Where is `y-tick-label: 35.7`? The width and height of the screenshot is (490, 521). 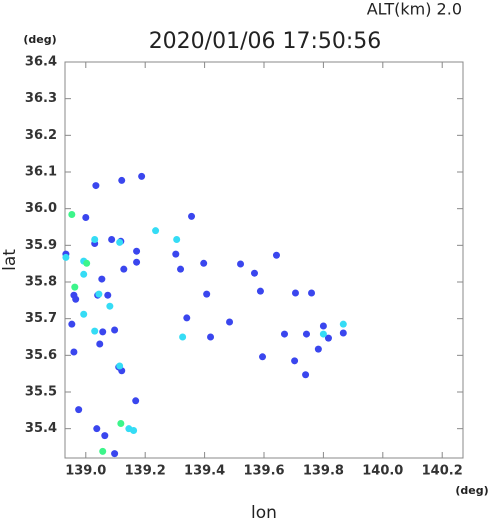 y-tick-label: 35.7 is located at coordinates (41, 318).